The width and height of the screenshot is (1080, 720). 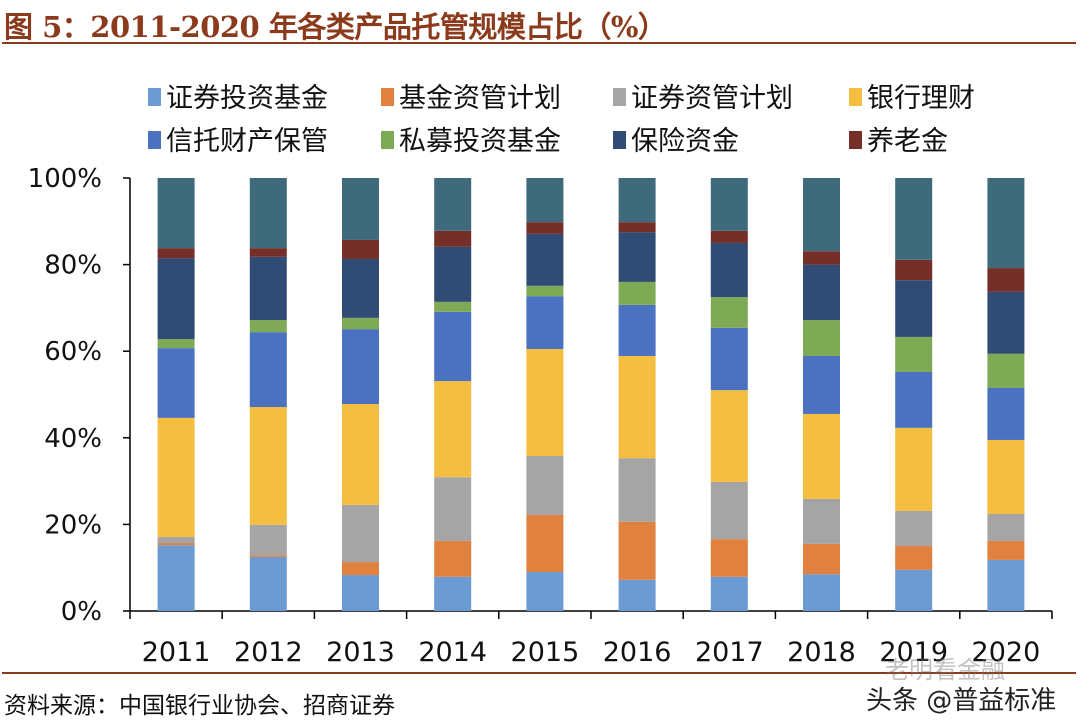 What do you see at coordinates (73, 525) in the screenshot?
I see `y-tick-label: 20%` at bounding box center [73, 525].